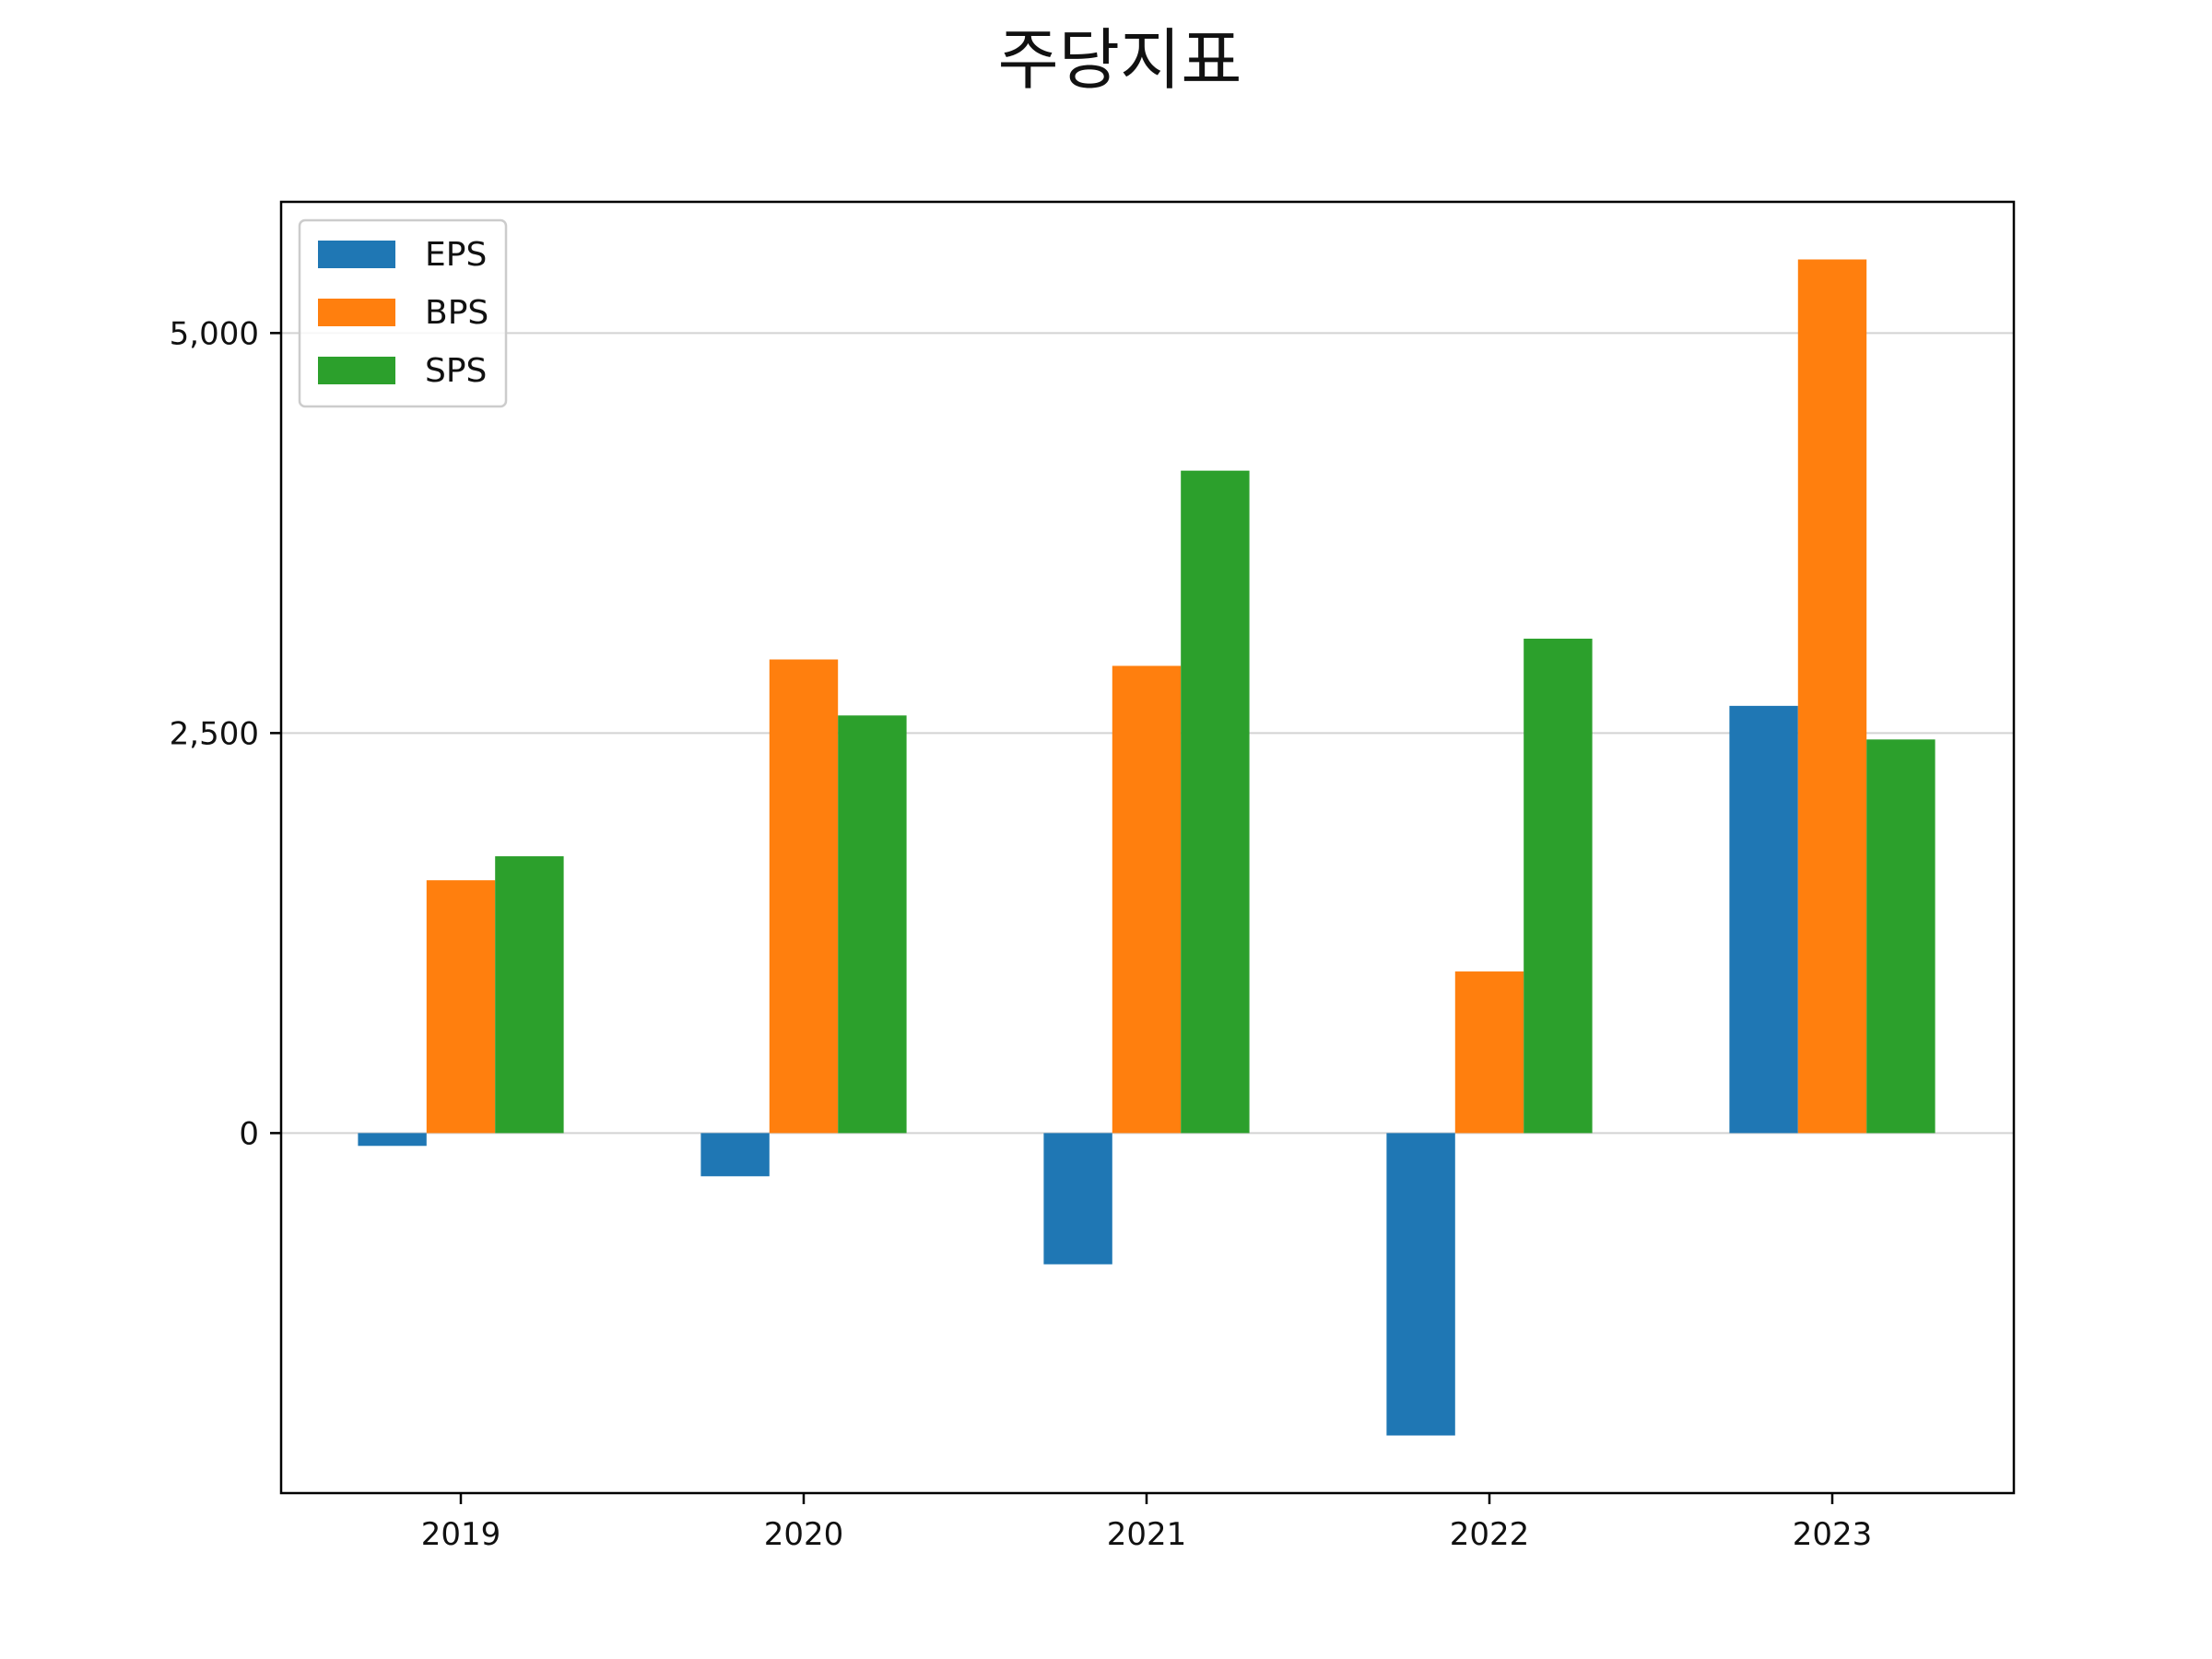 The height and width of the screenshot is (1659, 2212). Describe the element at coordinates (214, 333) in the screenshot. I see `y-tick-label: 5,000` at that location.